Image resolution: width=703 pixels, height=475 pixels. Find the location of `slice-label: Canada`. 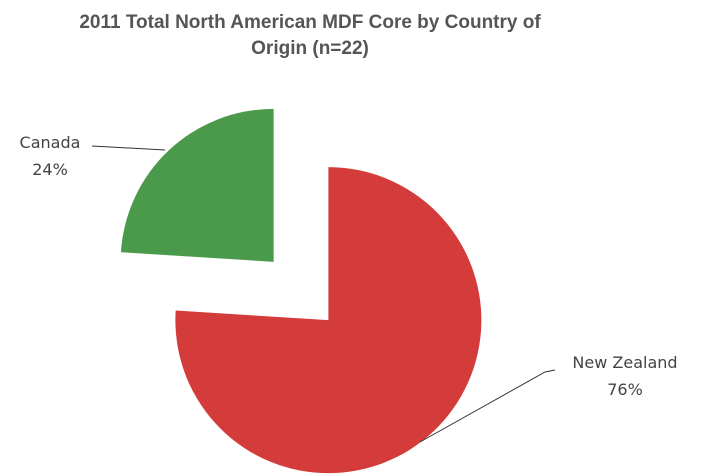

slice-label: Canada is located at coordinates (50, 142).